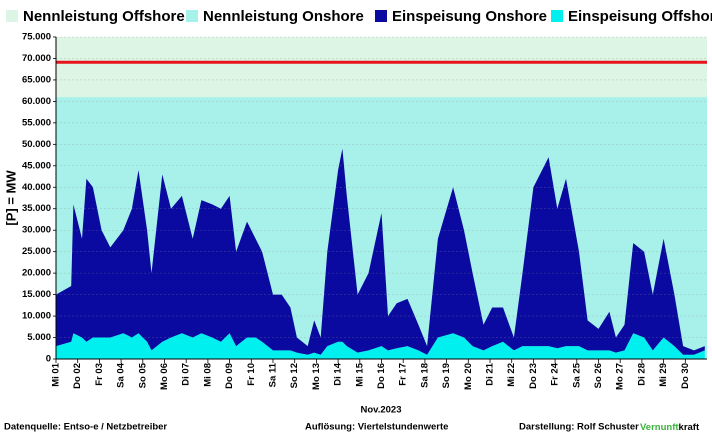 The image size is (712, 434). What do you see at coordinates (359, 374) in the screenshot?
I see `x-tick-label: Mi 15` at bounding box center [359, 374].